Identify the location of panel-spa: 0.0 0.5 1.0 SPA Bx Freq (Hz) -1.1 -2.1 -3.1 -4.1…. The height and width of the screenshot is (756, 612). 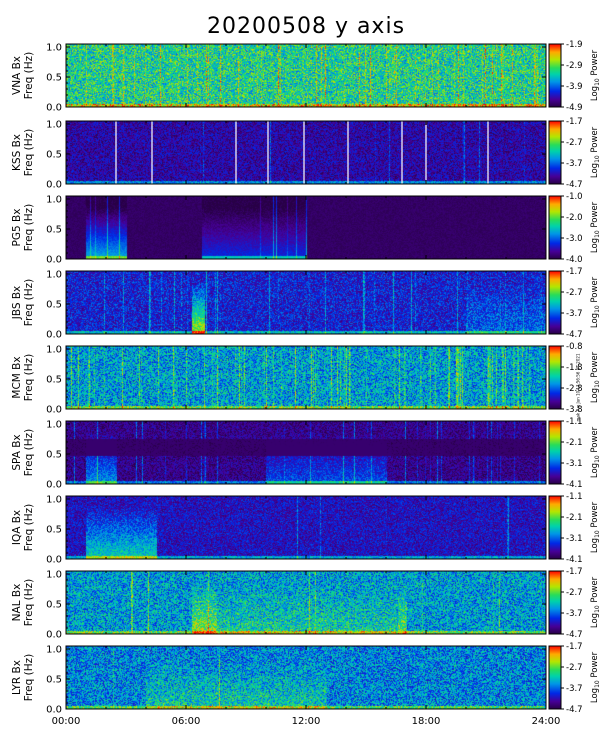
(306, 454).